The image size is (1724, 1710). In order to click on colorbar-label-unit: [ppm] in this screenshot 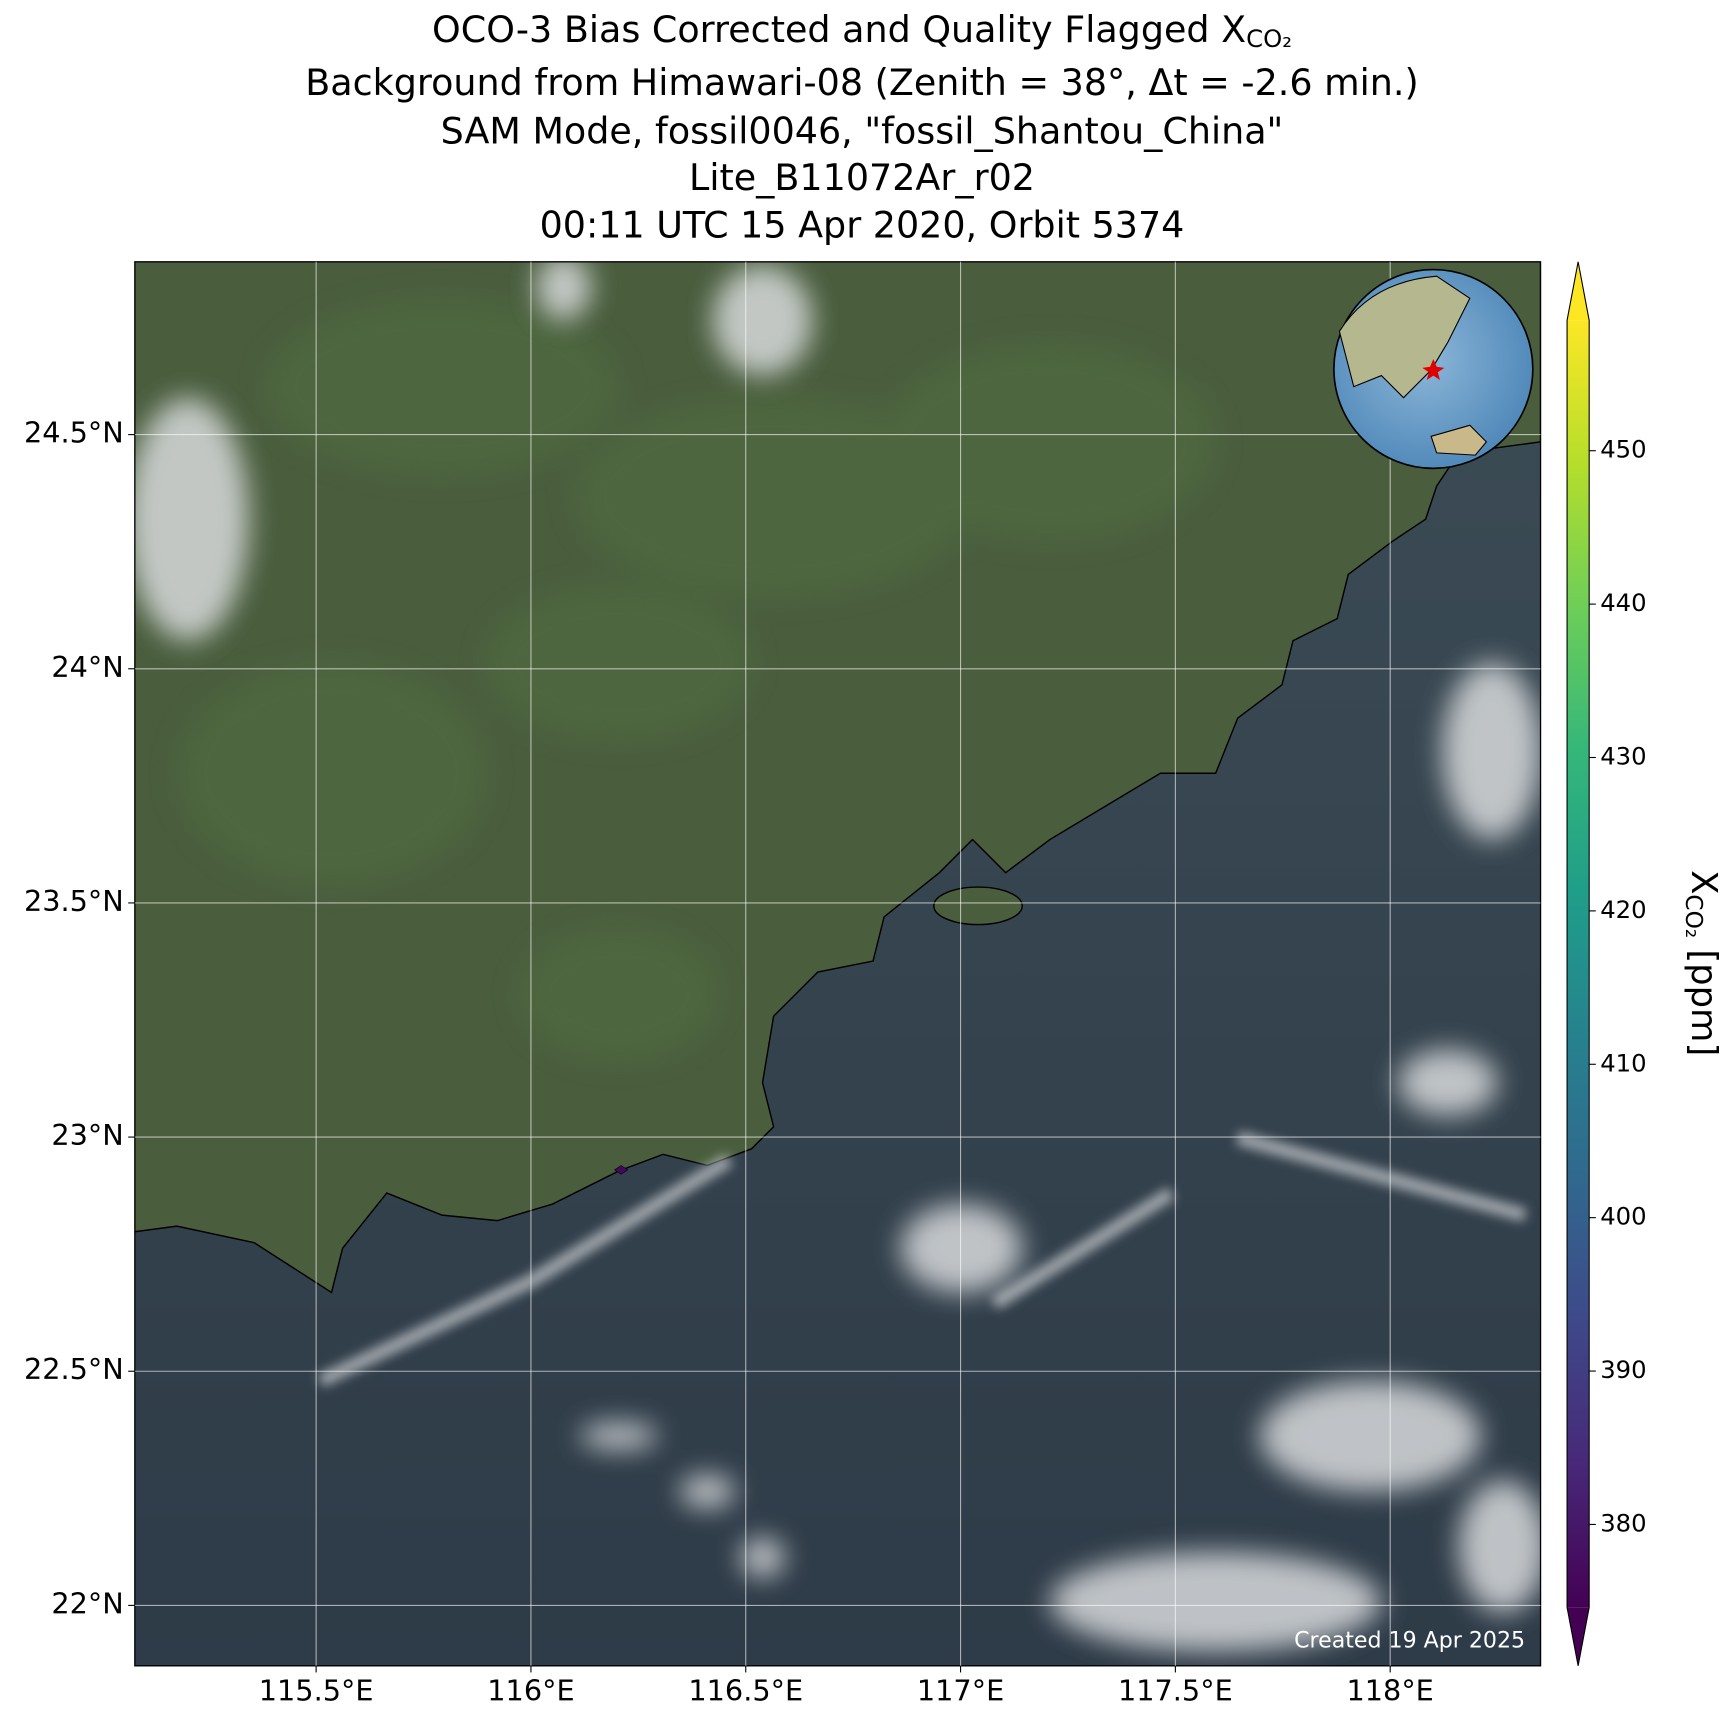, I will do `click(1703, 997)`.